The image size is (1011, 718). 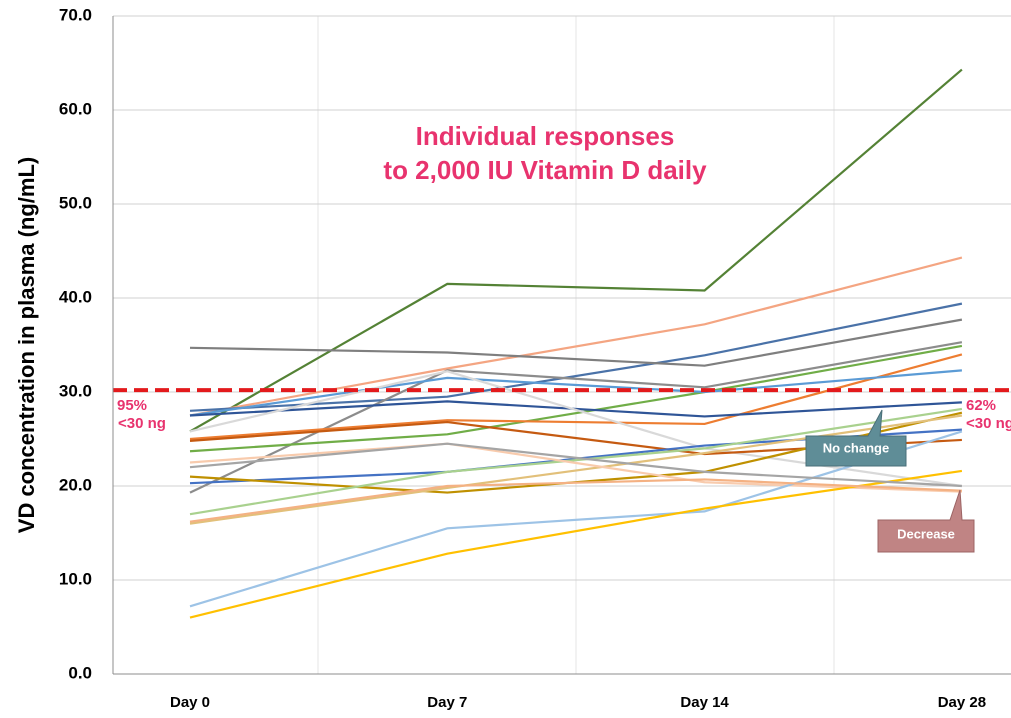 What do you see at coordinates (26, 345) in the screenshot?
I see `y-axis-label: VD concentration in plasma (ng/mL)` at bounding box center [26, 345].